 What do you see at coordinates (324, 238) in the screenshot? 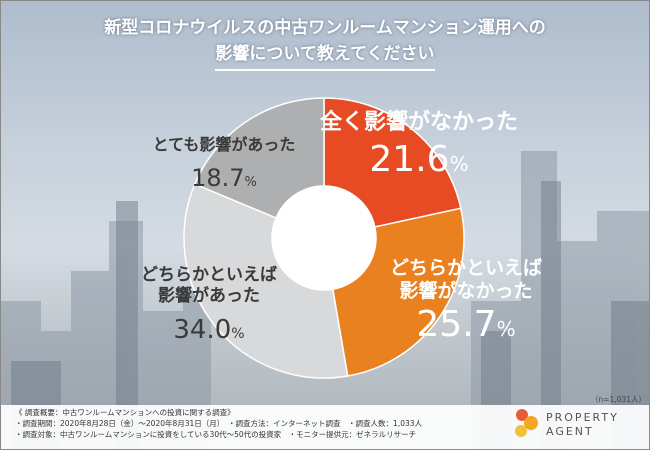
I see `donut-hole` at bounding box center [324, 238].